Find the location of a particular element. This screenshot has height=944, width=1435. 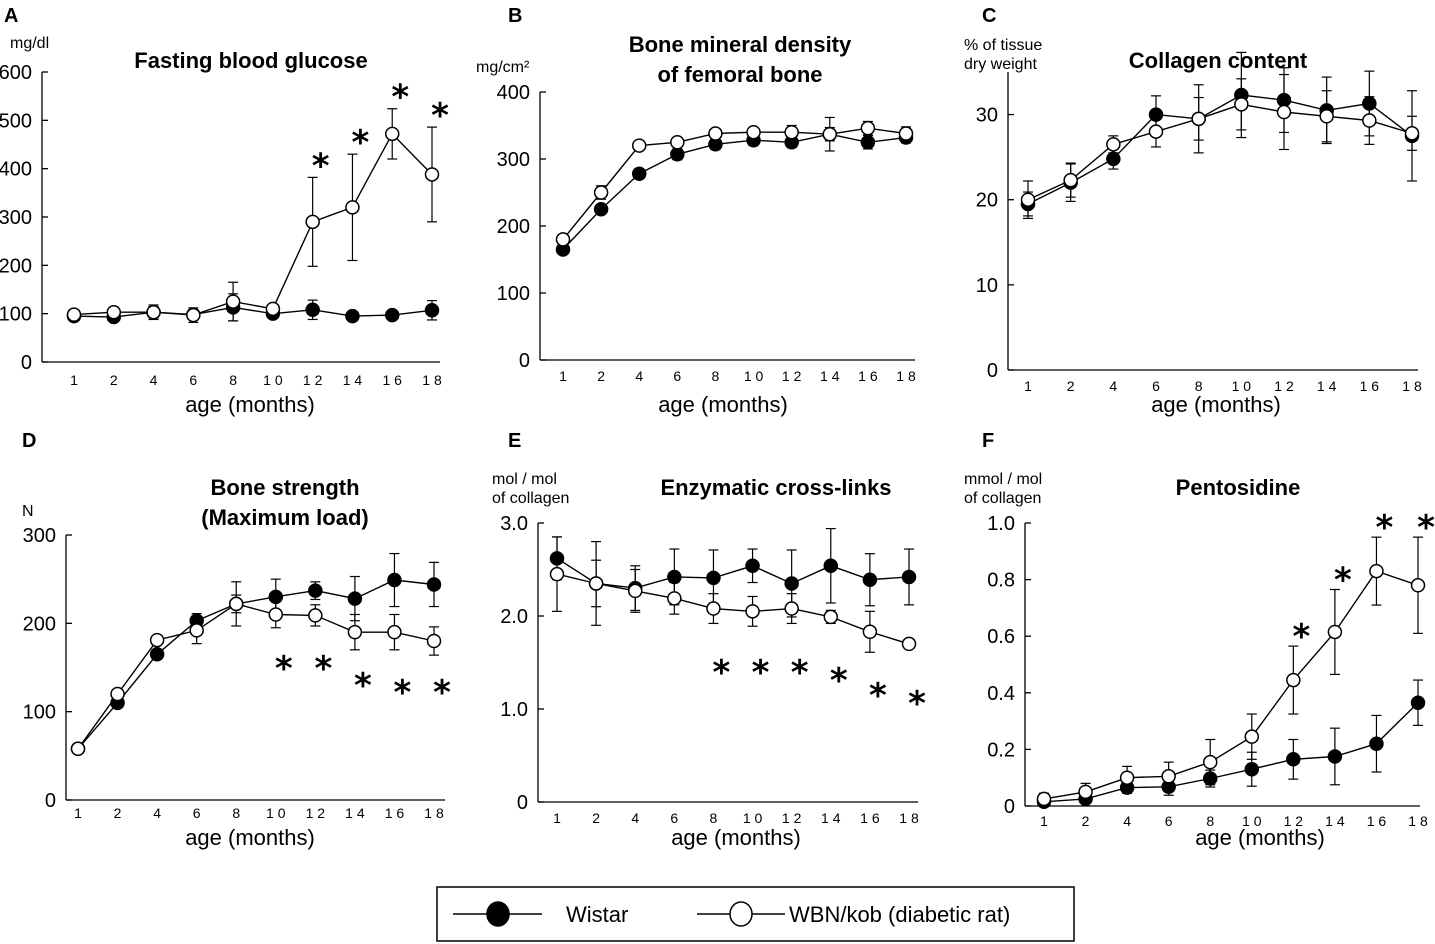

legend-label-wistar: Wistar is located at coordinates (597, 914).